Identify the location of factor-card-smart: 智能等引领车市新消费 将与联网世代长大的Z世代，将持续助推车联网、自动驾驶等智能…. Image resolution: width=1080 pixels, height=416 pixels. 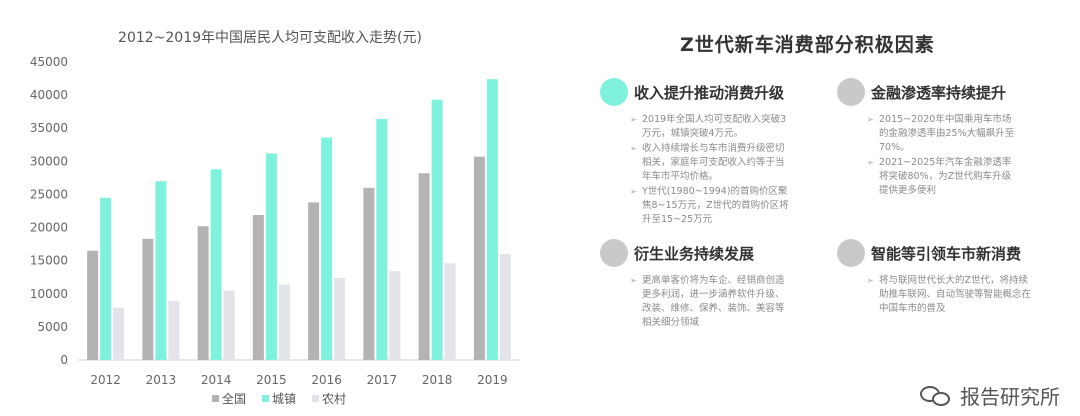
(952, 277).